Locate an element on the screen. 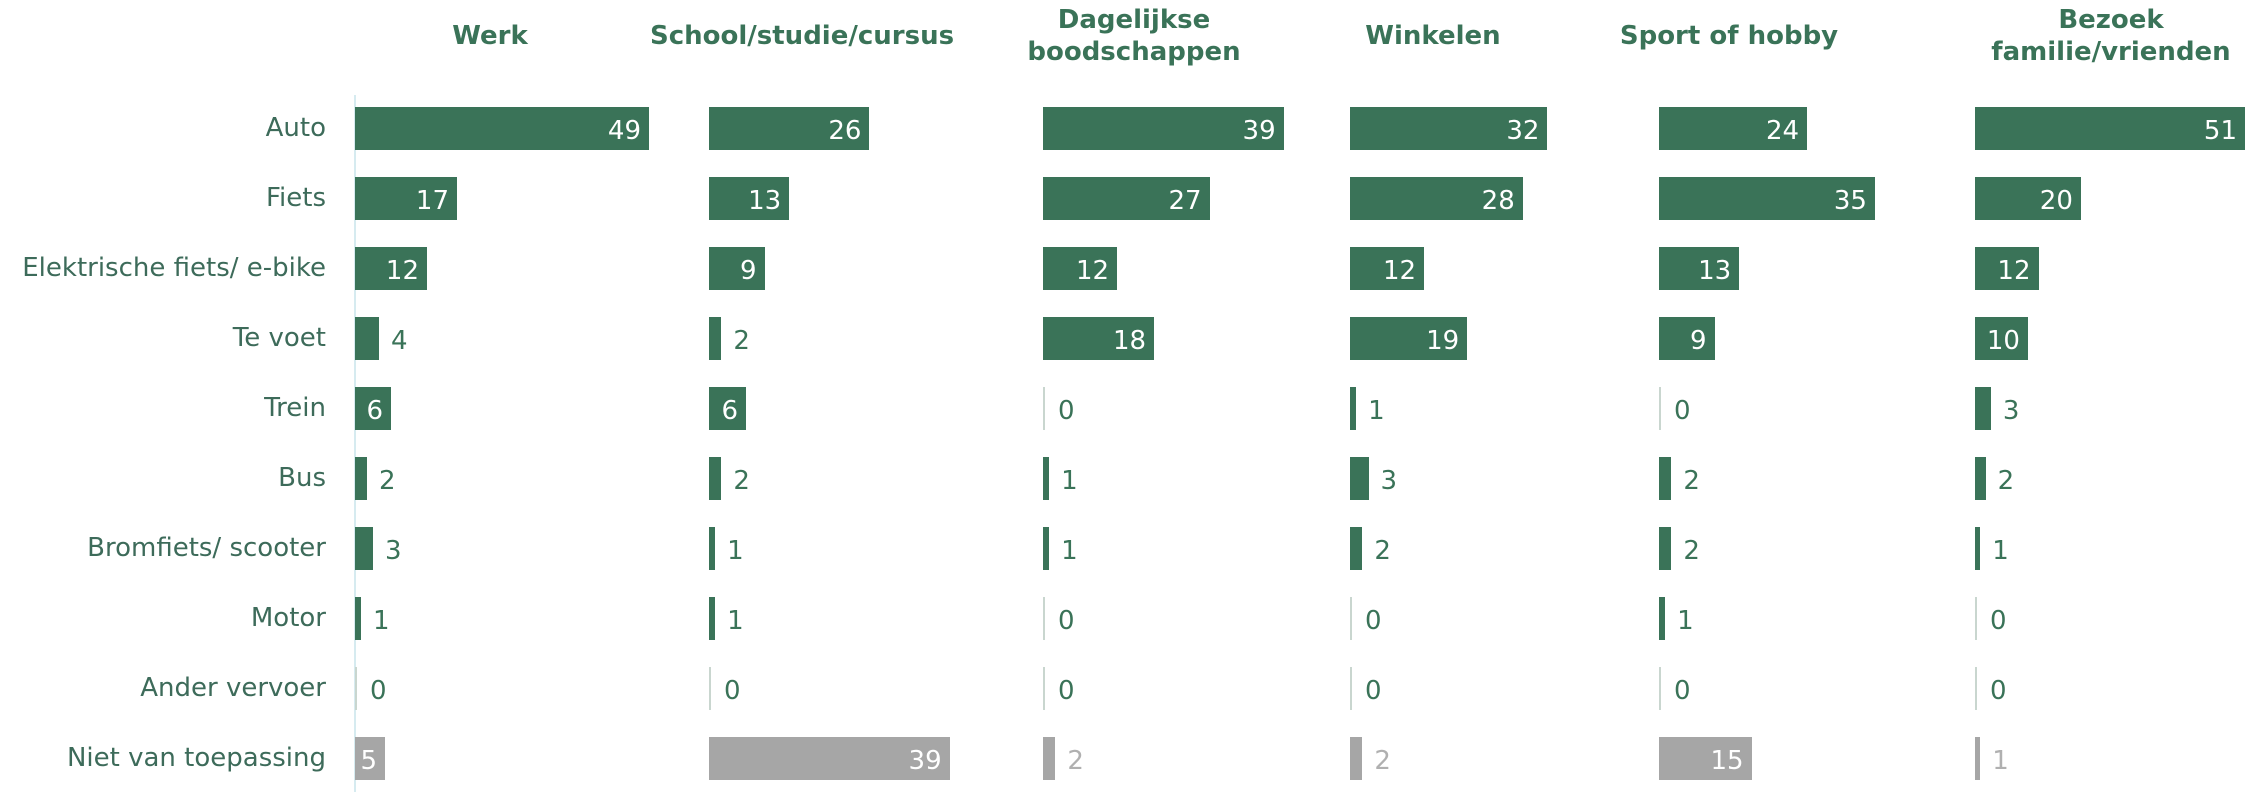 Image resolution: width=2252 pixels, height=792 pixels. category-label: Trein is located at coordinates (295, 408).